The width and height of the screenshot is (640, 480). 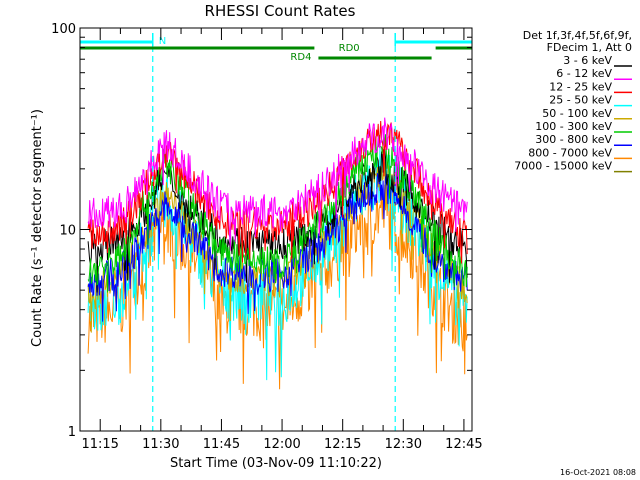 What do you see at coordinates (598, 472) in the screenshot?
I see `footer-timestamp: 16-Oct-2021 08:08` at bounding box center [598, 472].